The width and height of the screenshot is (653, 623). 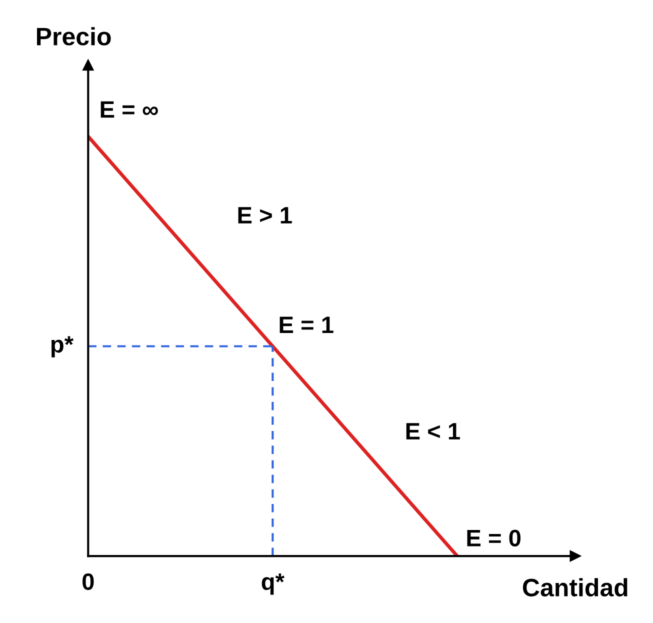 What do you see at coordinates (433, 431) in the screenshot?
I see `annotation: E < 1` at bounding box center [433, 431].